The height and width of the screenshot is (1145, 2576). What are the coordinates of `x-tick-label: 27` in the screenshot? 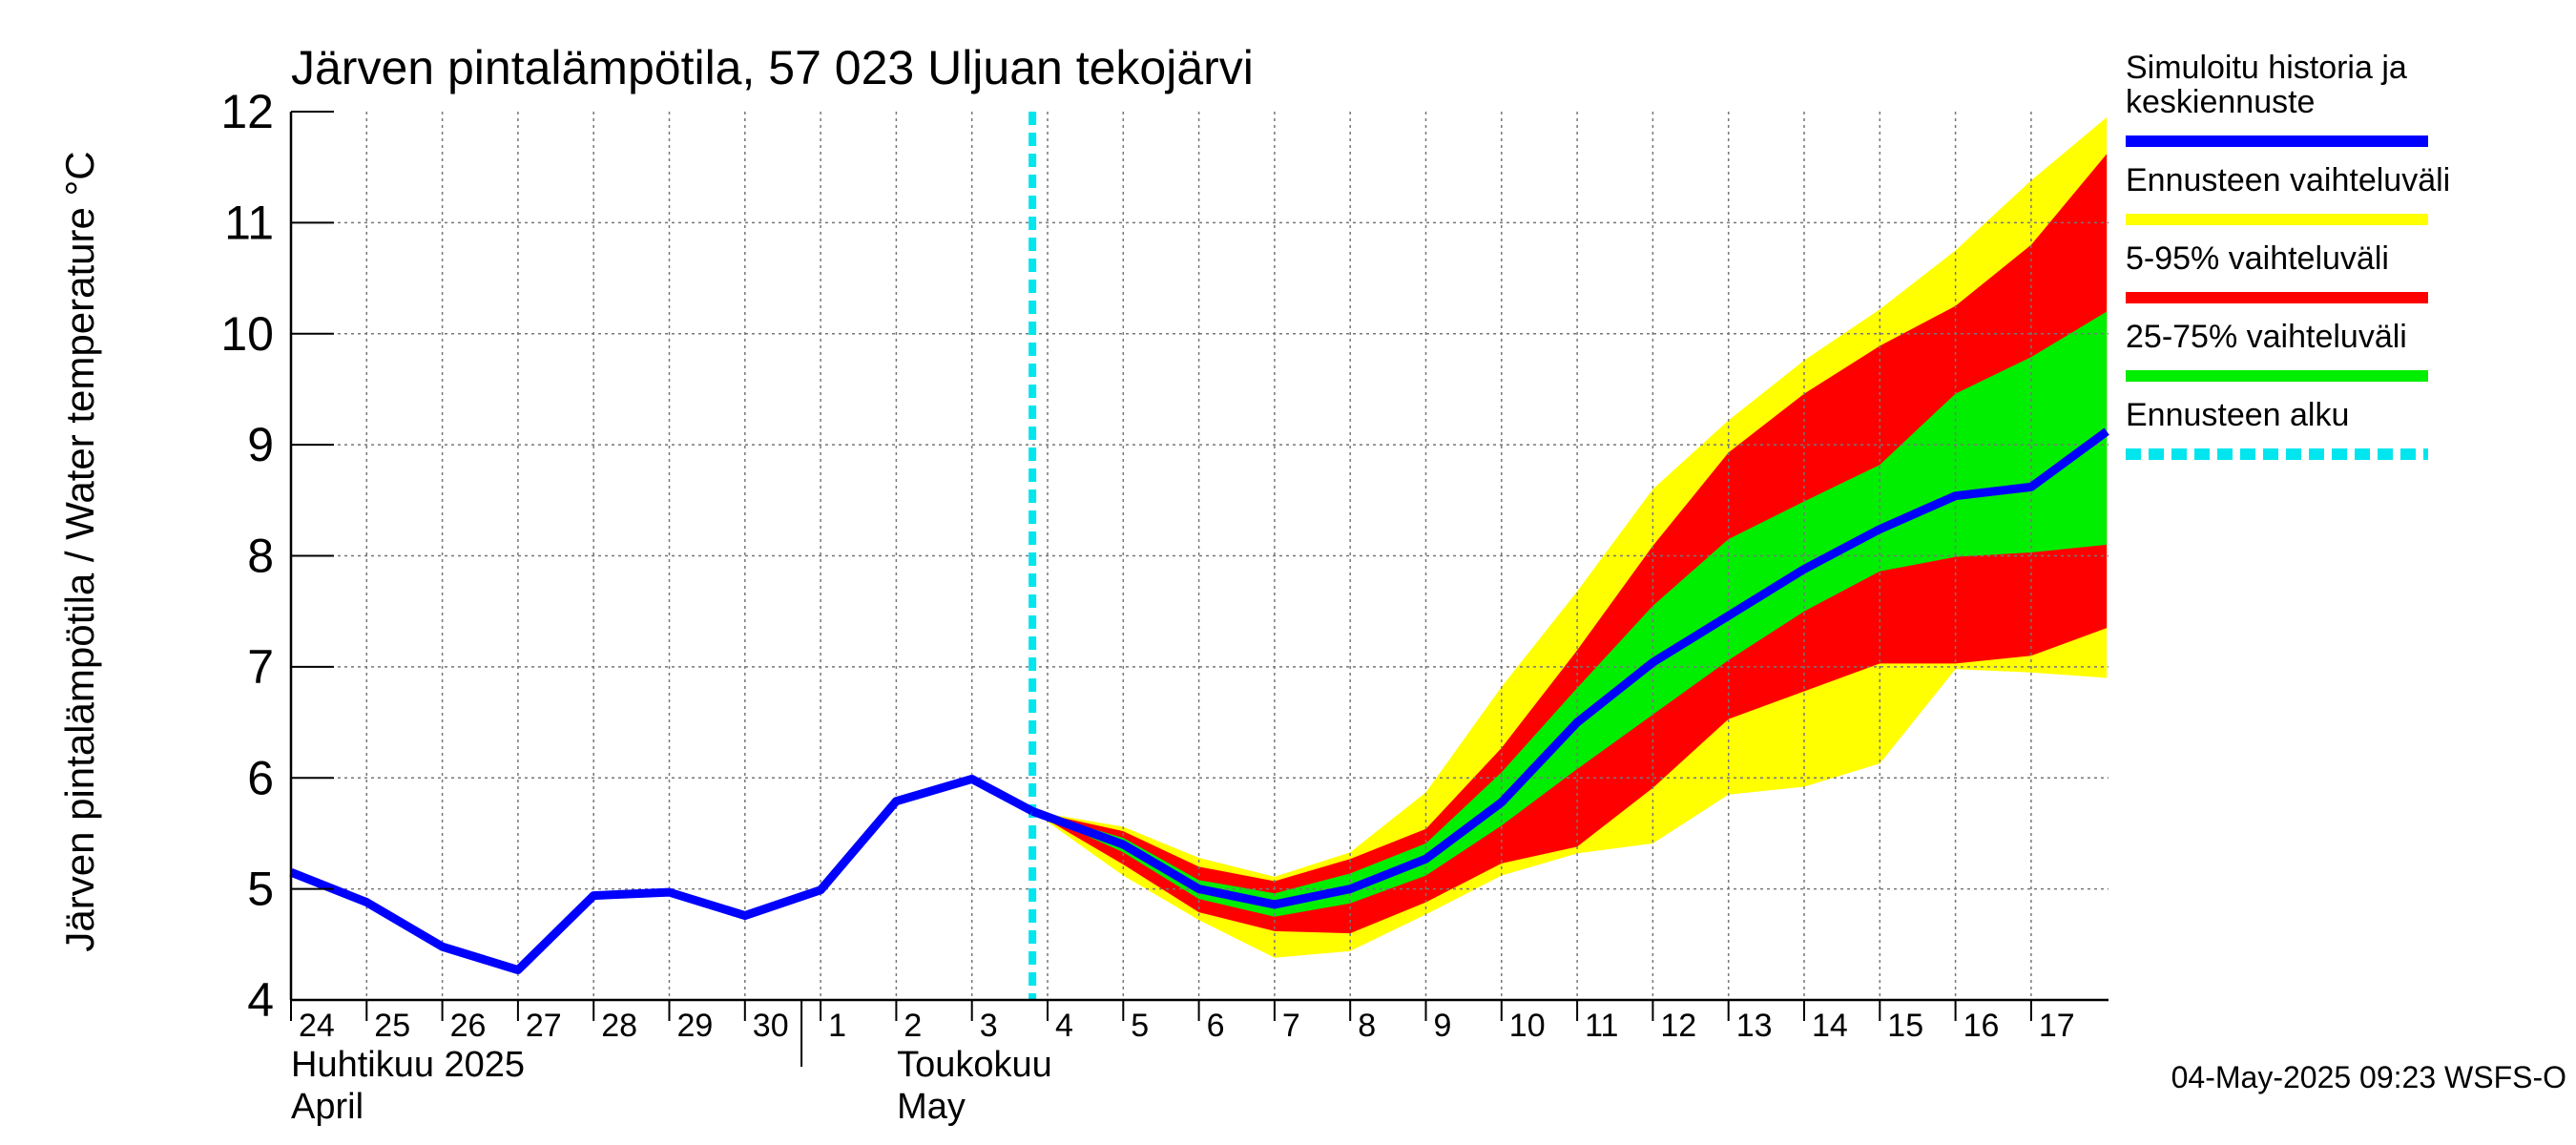 It's located at (544, 1026).